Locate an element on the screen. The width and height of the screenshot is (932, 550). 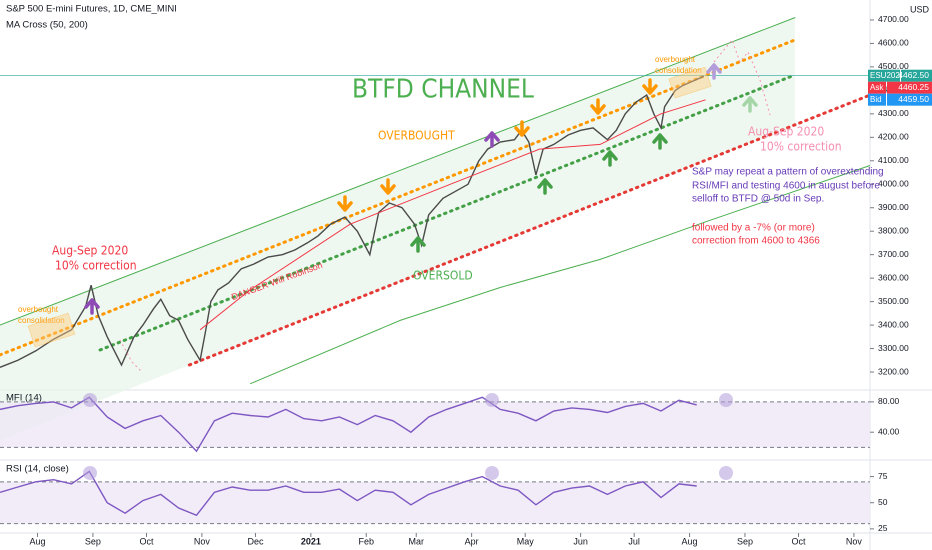
y-tick-label: 4000.00 is located at coordinates (893, 184).